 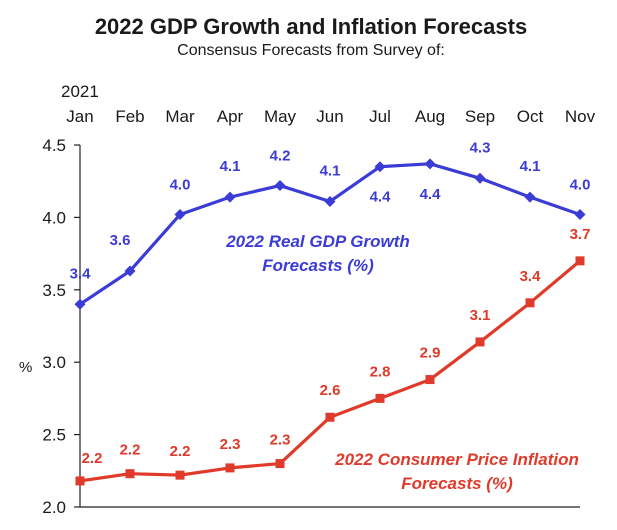 I want to click on y-tick-label: 2.5, so click(x=54, y=435).